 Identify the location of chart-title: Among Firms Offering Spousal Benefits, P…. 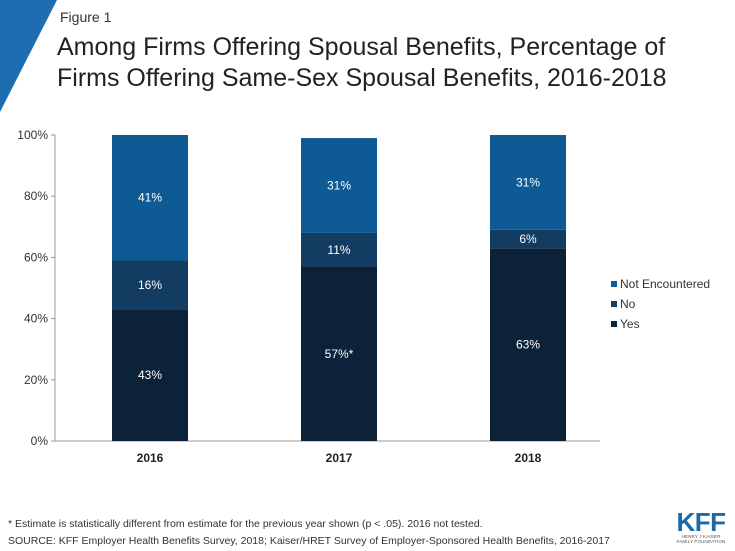
(362, 62).